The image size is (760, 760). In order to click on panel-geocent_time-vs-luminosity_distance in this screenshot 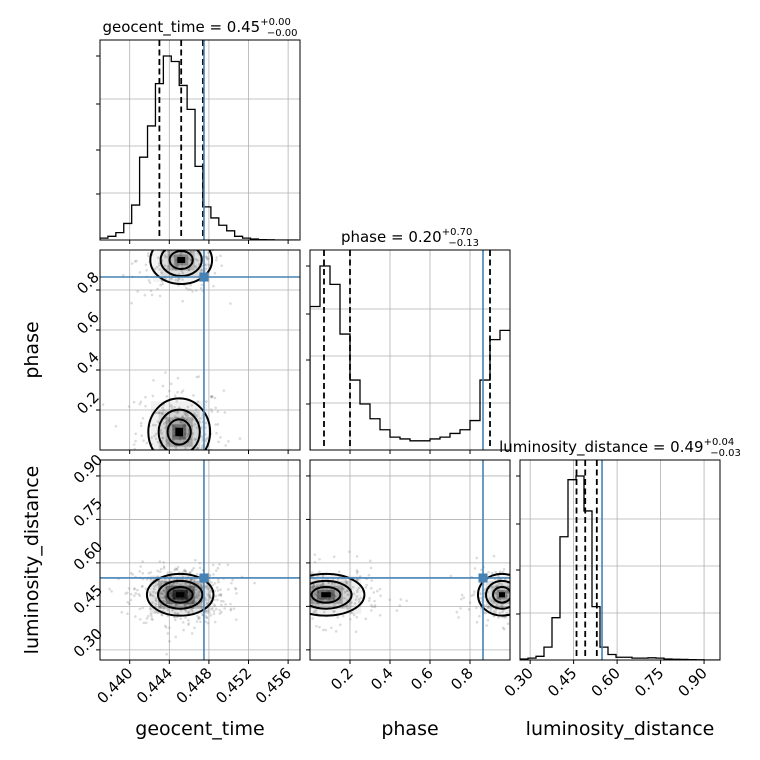, I will do `click(198, 561)`.